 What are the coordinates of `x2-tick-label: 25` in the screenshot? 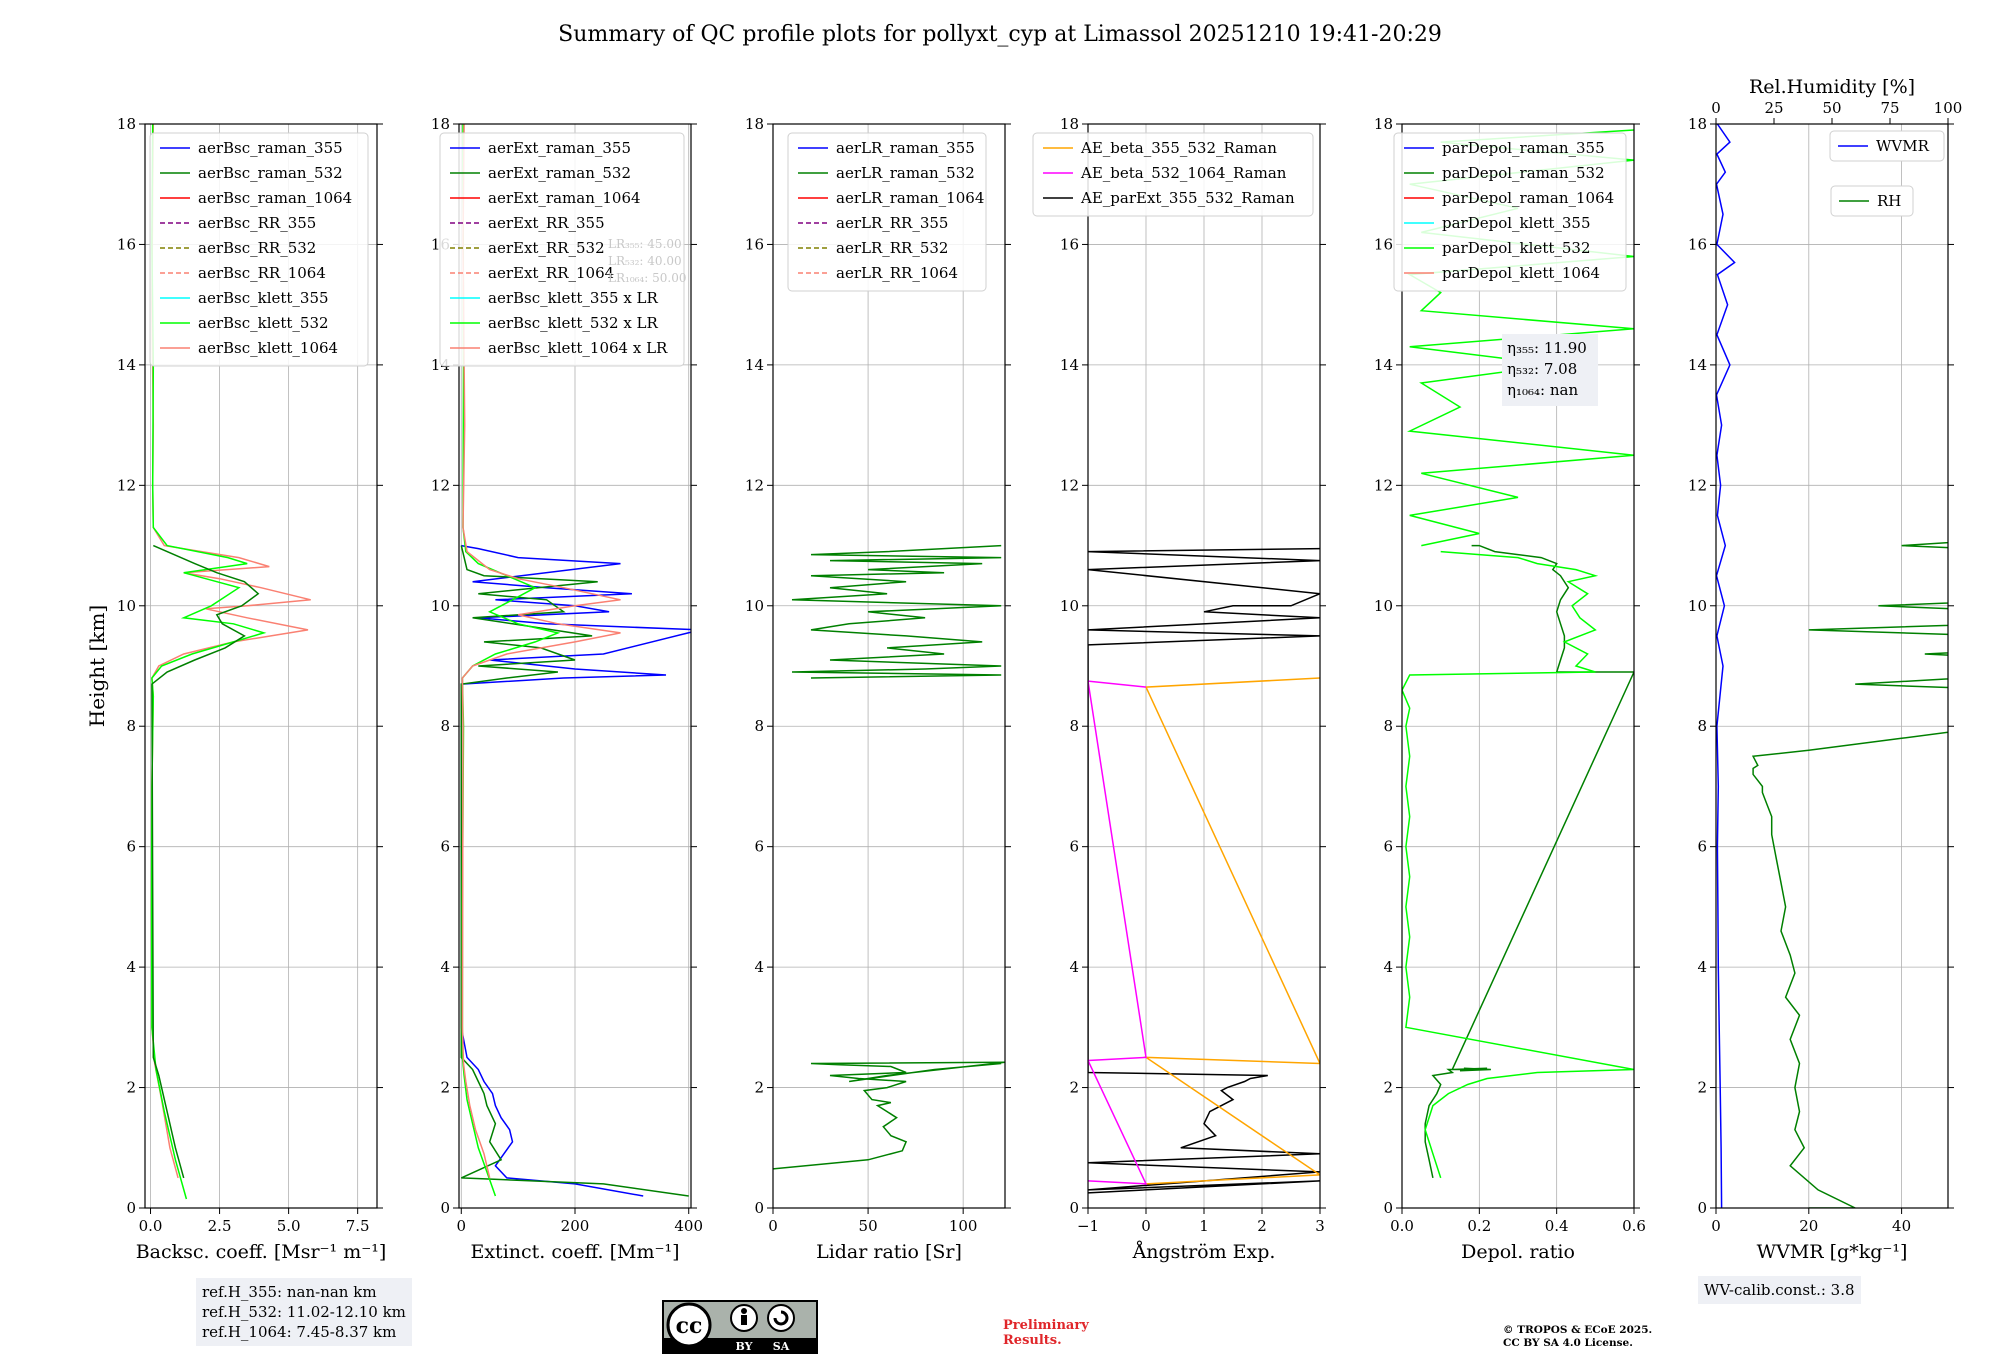 It's located at (1773, 108).